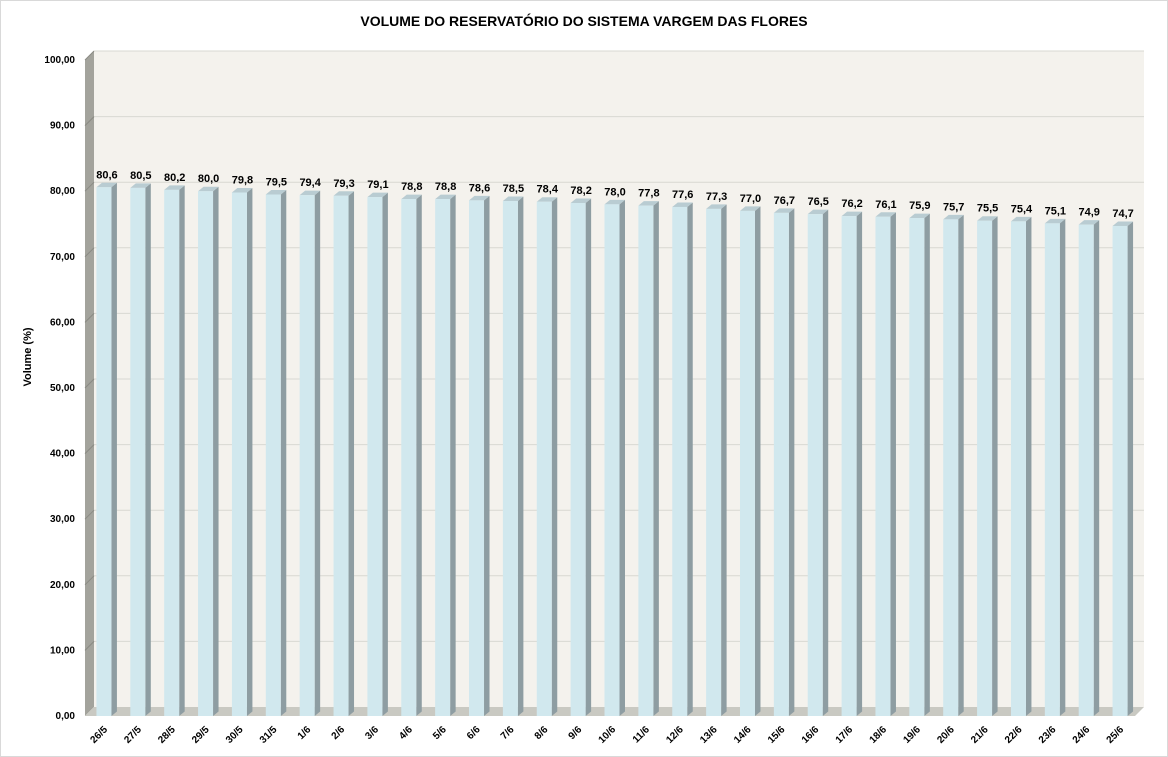  What do you see at coordinates (614, 192) in the screenshot?
I see `data-label: 78,0` at bounding box center [614, 192].